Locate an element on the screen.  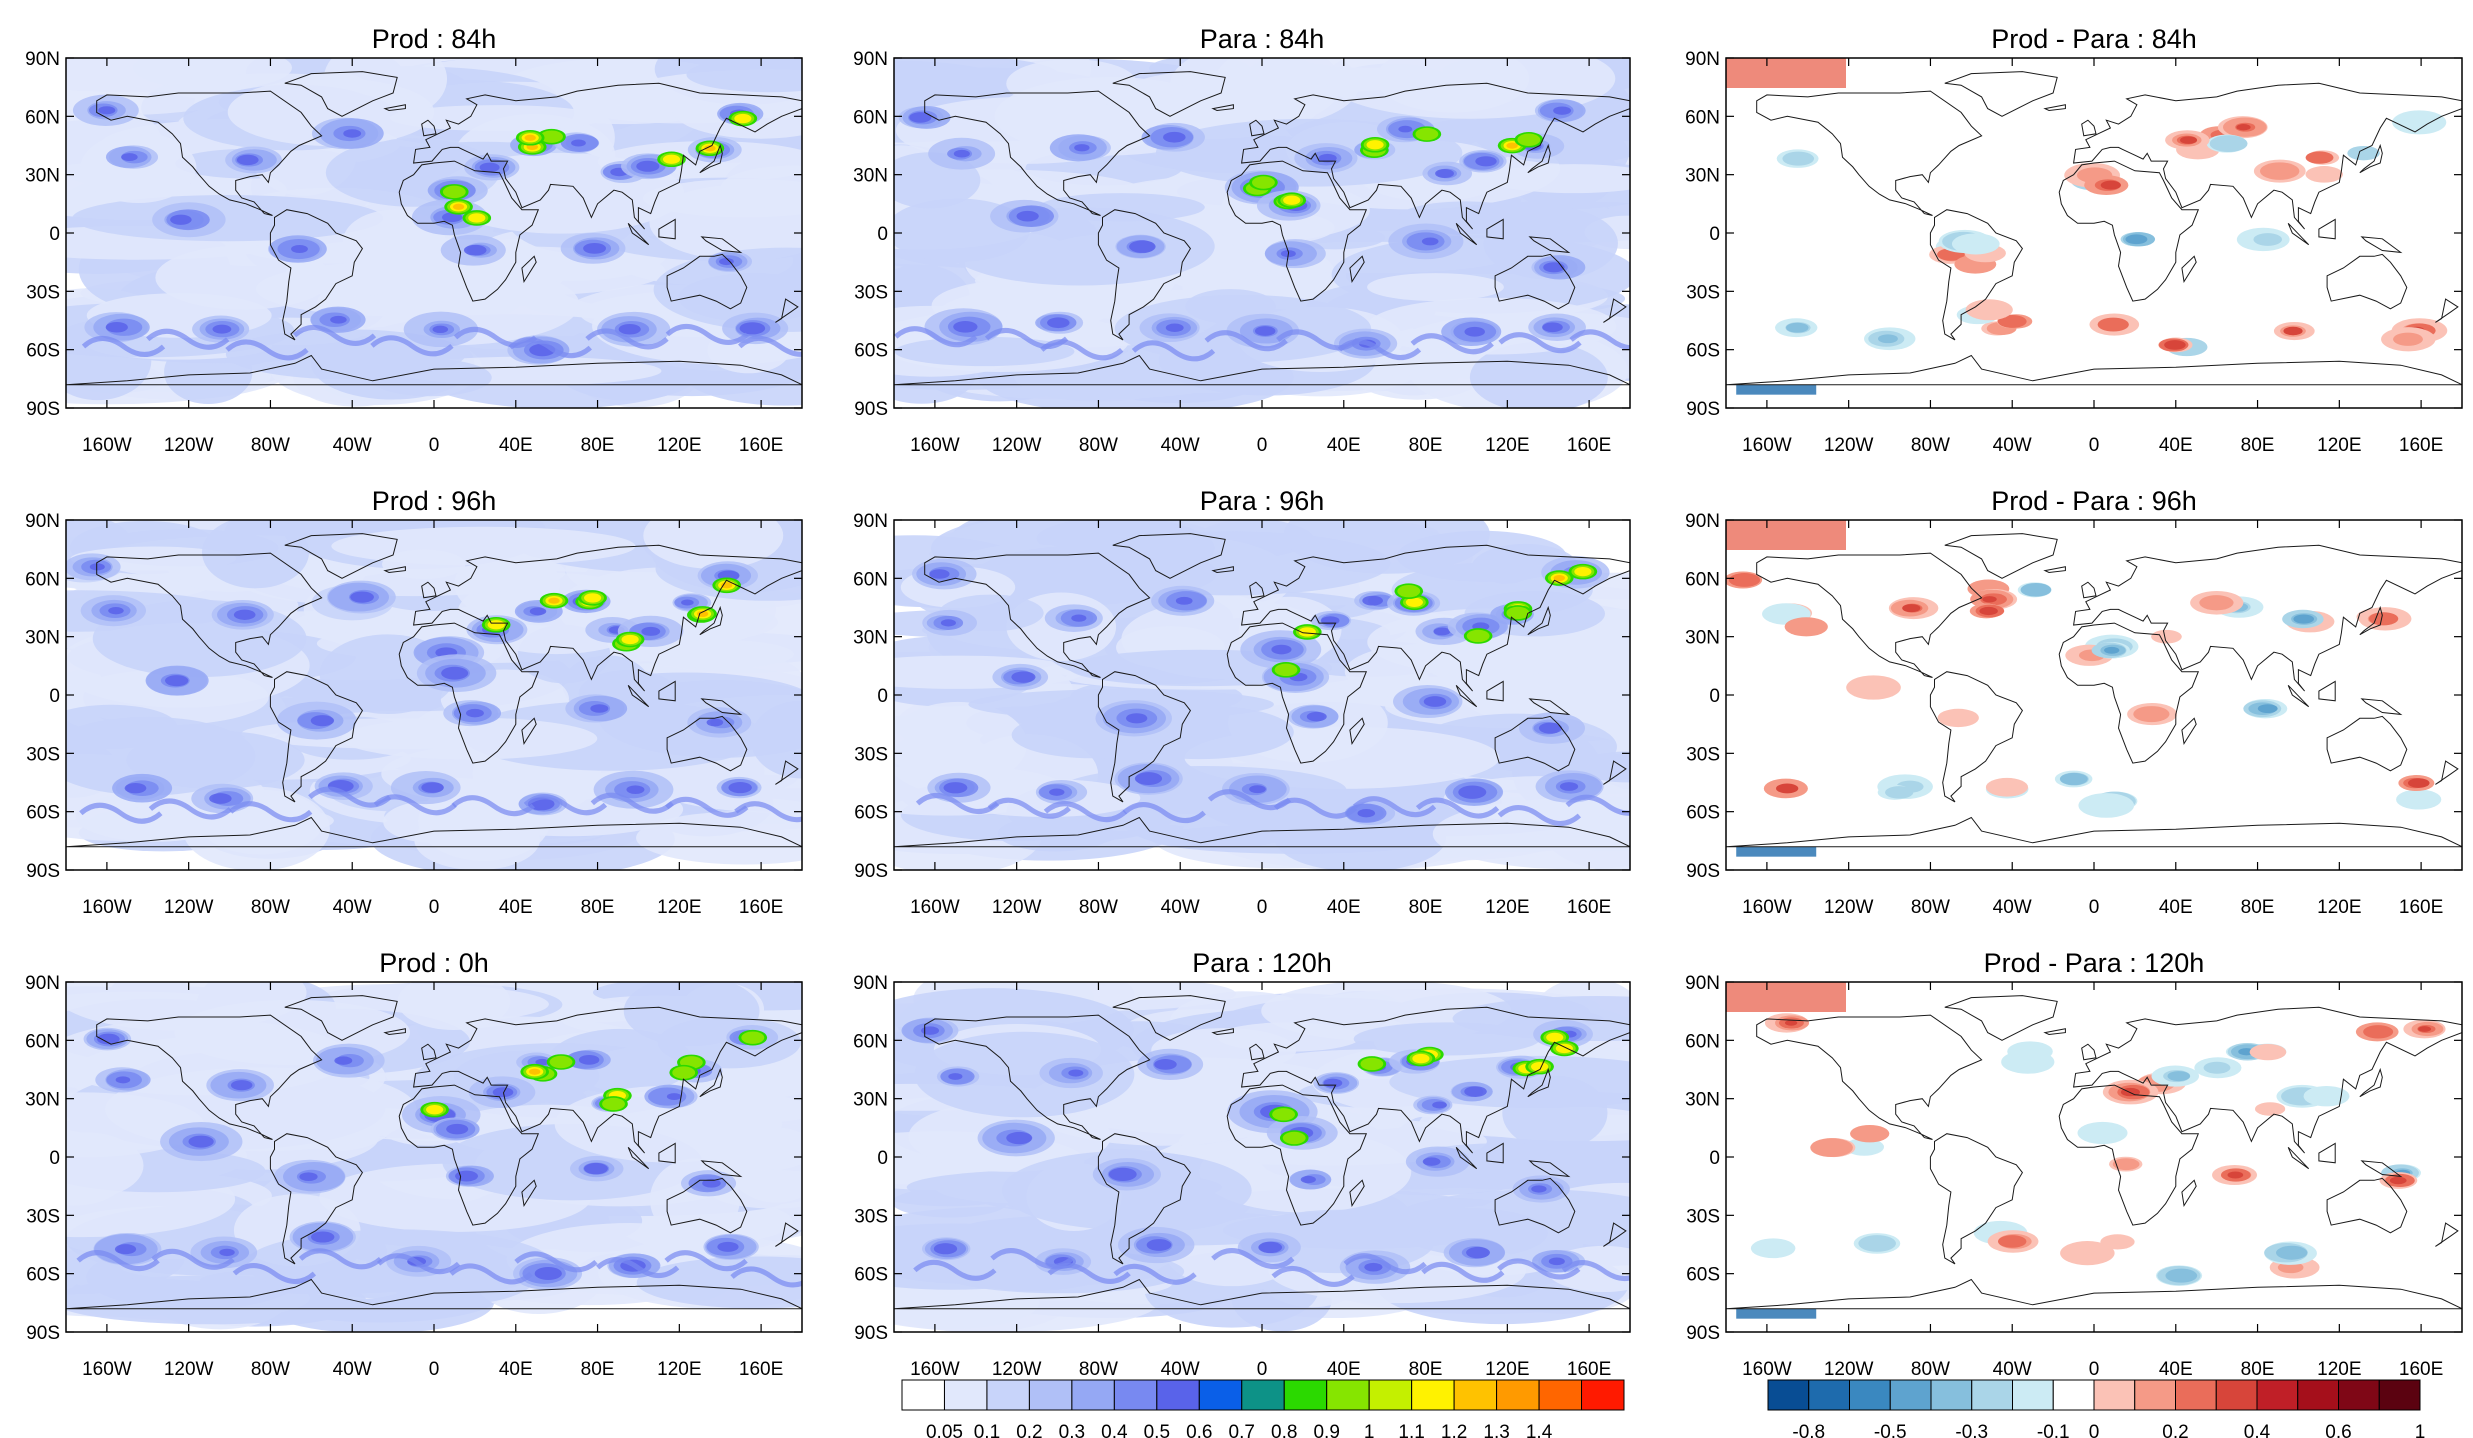
panel-title: Prod - Para : 96h is located at coordinates (2094, 501).